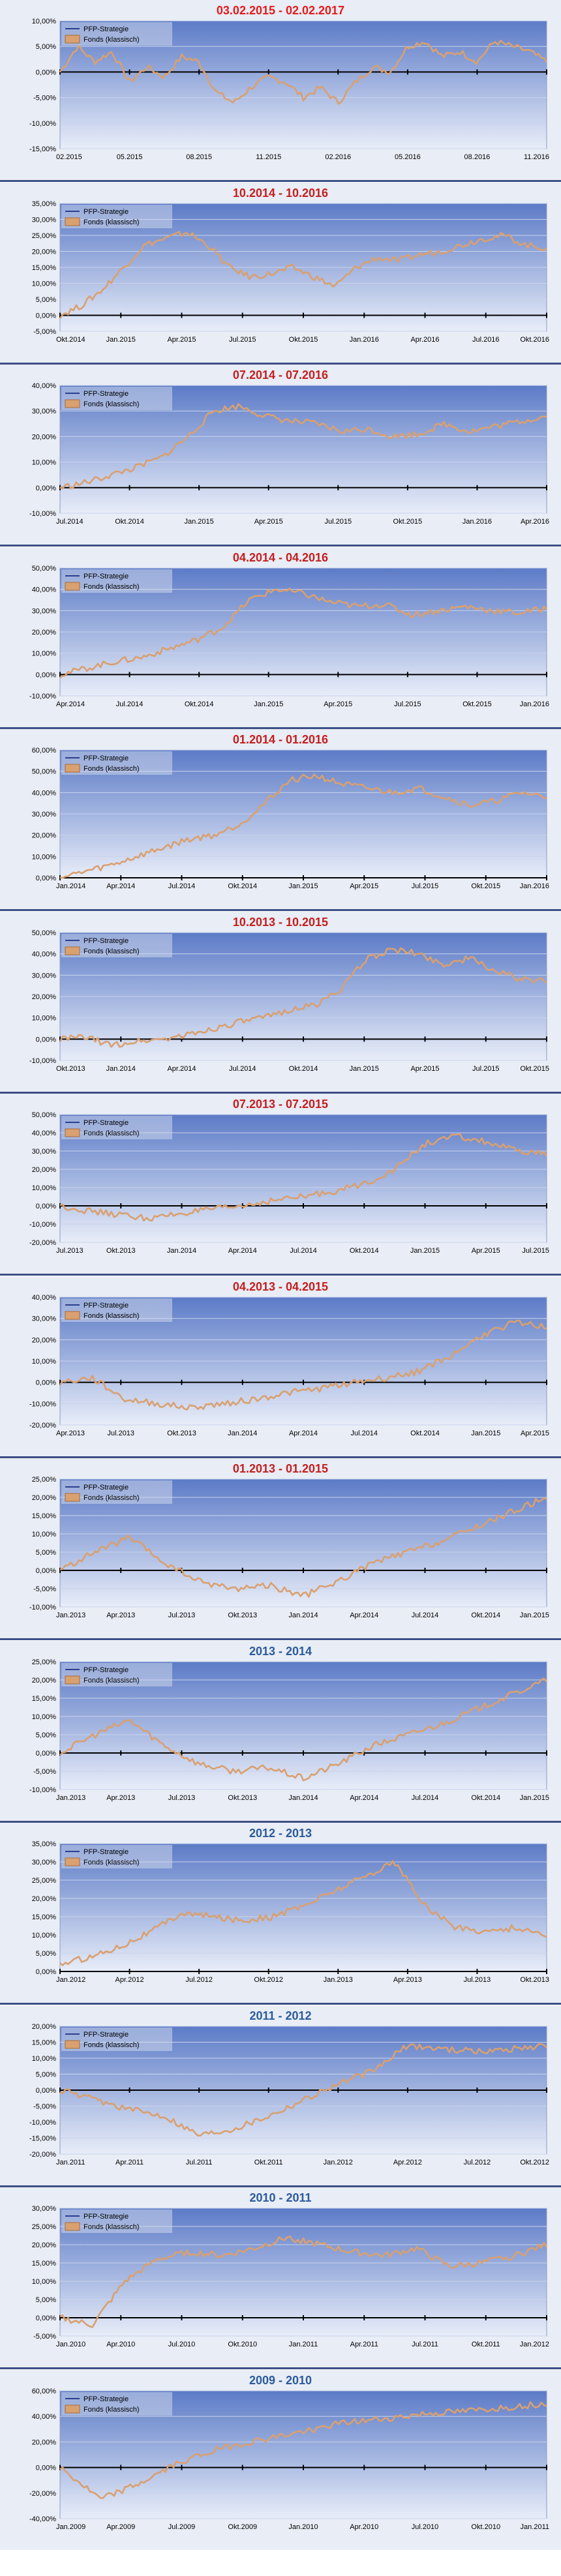  Describe the element at coordinates (182, 1798) in the screenshot. I see `x-tick-label: Jul.2013` at that location.